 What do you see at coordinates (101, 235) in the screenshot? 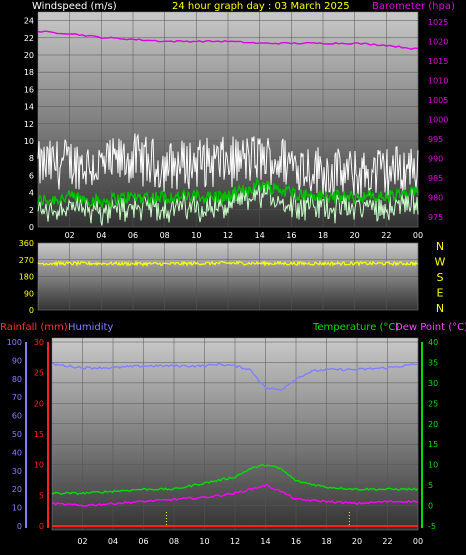
I see `wind-x-tick-label: 04` at bounding box center [101, 235].